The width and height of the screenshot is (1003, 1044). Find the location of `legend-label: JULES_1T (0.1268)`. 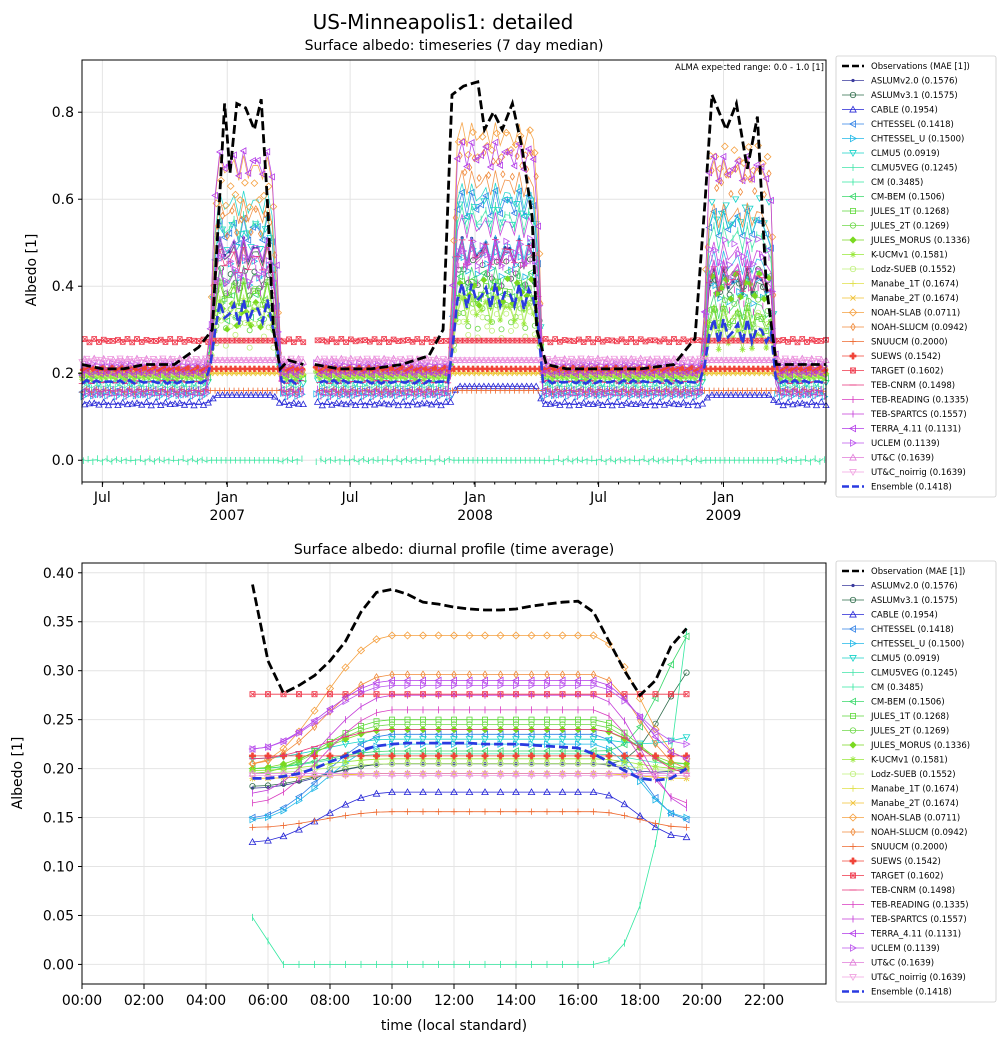

legend-label: JULES_1T (0.1268) is located at coordinates (909, 212).